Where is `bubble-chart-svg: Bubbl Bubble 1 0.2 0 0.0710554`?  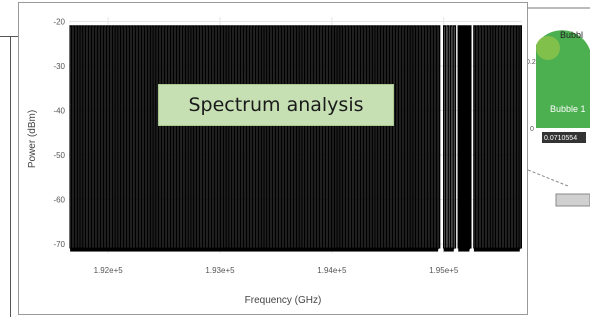
bubble-chart-svg: Bubbl Bubble 1 0.2 0 0.0710554 is located at coordinates (558, 75).